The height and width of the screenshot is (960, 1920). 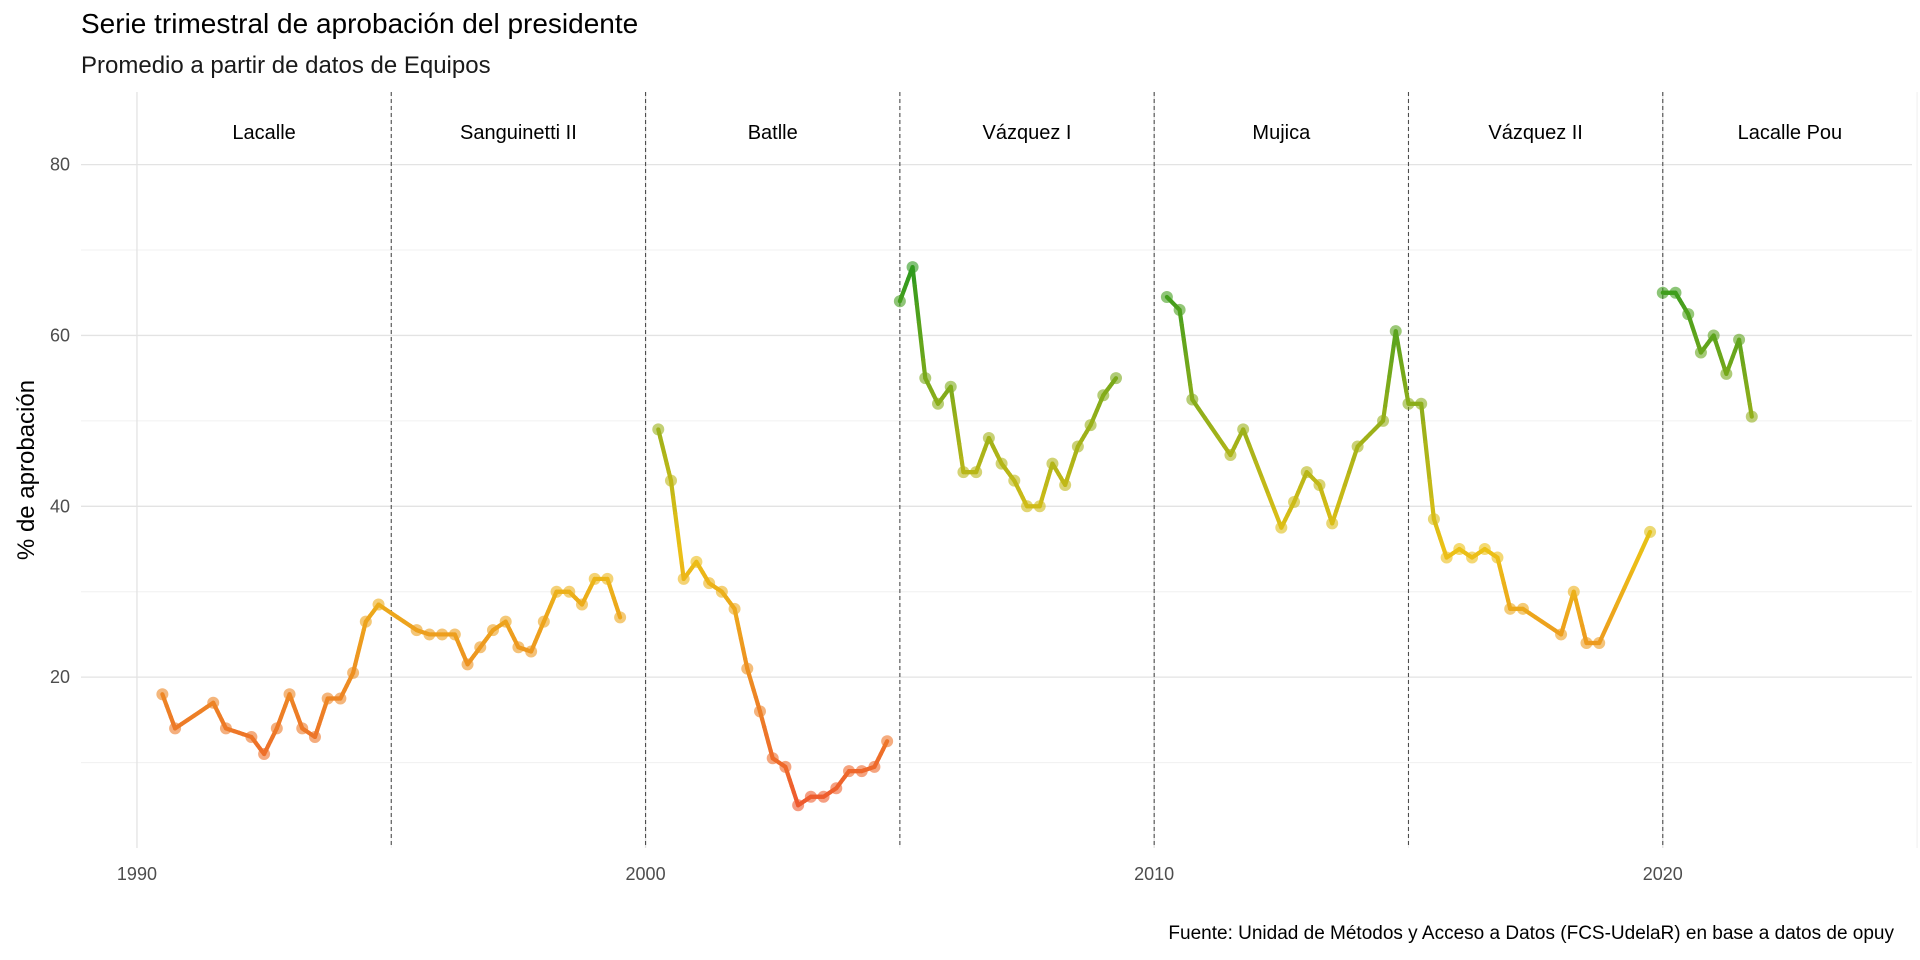 I want to click on x-tick-label: 2000, so click(x=646, y=874).